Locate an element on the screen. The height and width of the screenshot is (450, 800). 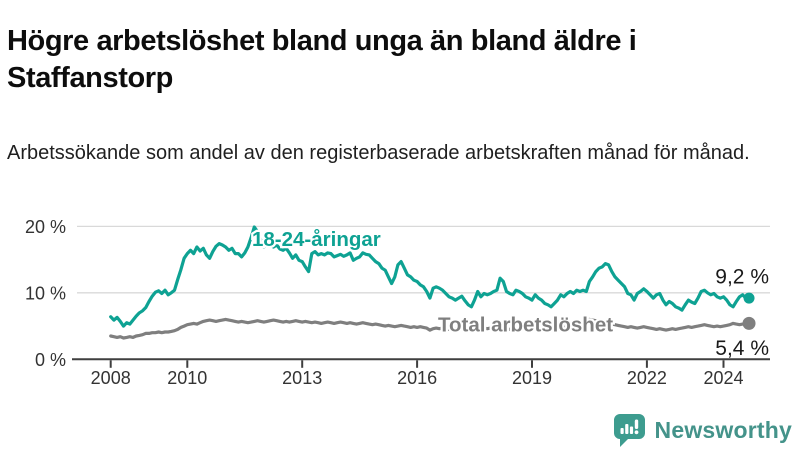
x-tick-label: 2022 is located at coordinates (647, 378).